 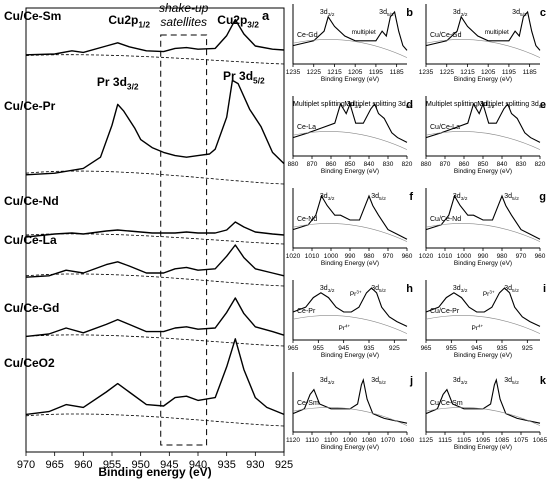 What do you see at coordinates (312, 256) in the screenshot?
I see `panel-f-x-tick-label: 1010` at bounding box center [312, 256].